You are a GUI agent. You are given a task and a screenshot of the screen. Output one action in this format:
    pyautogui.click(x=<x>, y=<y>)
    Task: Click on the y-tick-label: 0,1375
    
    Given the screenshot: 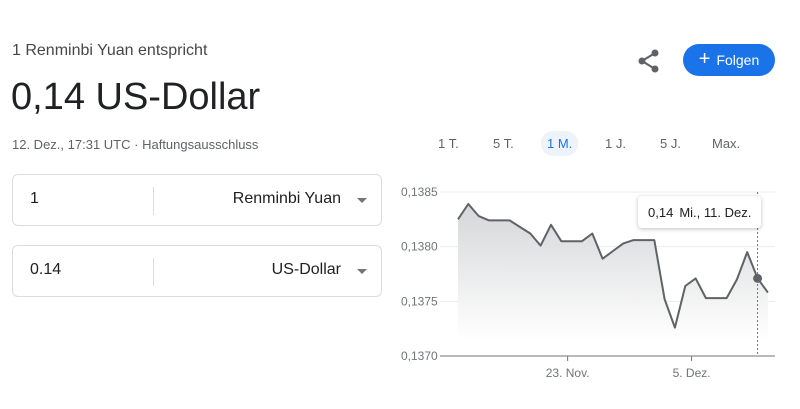 What is the action you would take?
    pyautogui.click(x=419, y=301)
    